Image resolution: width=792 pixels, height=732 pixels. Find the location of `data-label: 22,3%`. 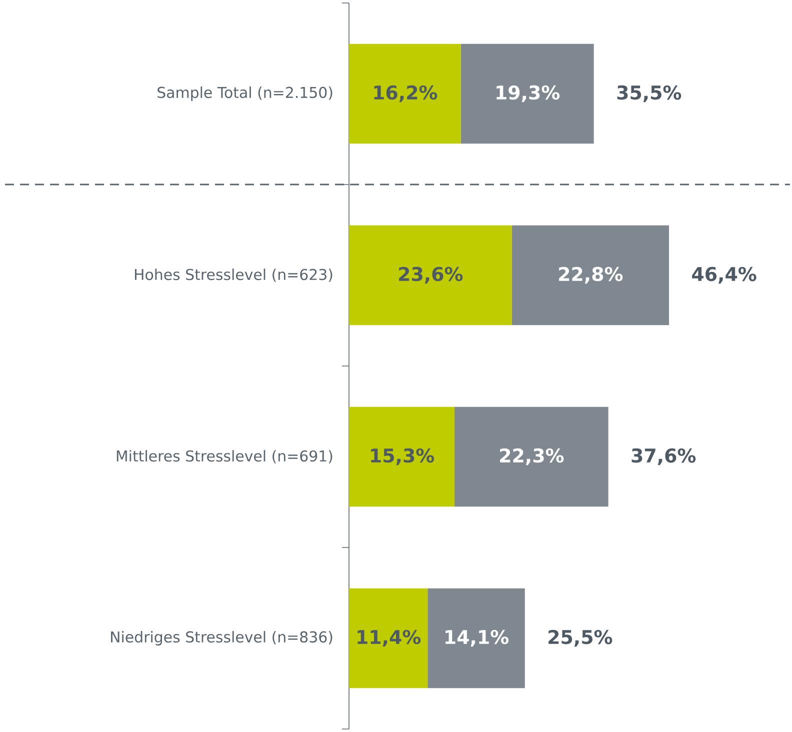

data-label: 22,3% is located at coordinates (532, 457).